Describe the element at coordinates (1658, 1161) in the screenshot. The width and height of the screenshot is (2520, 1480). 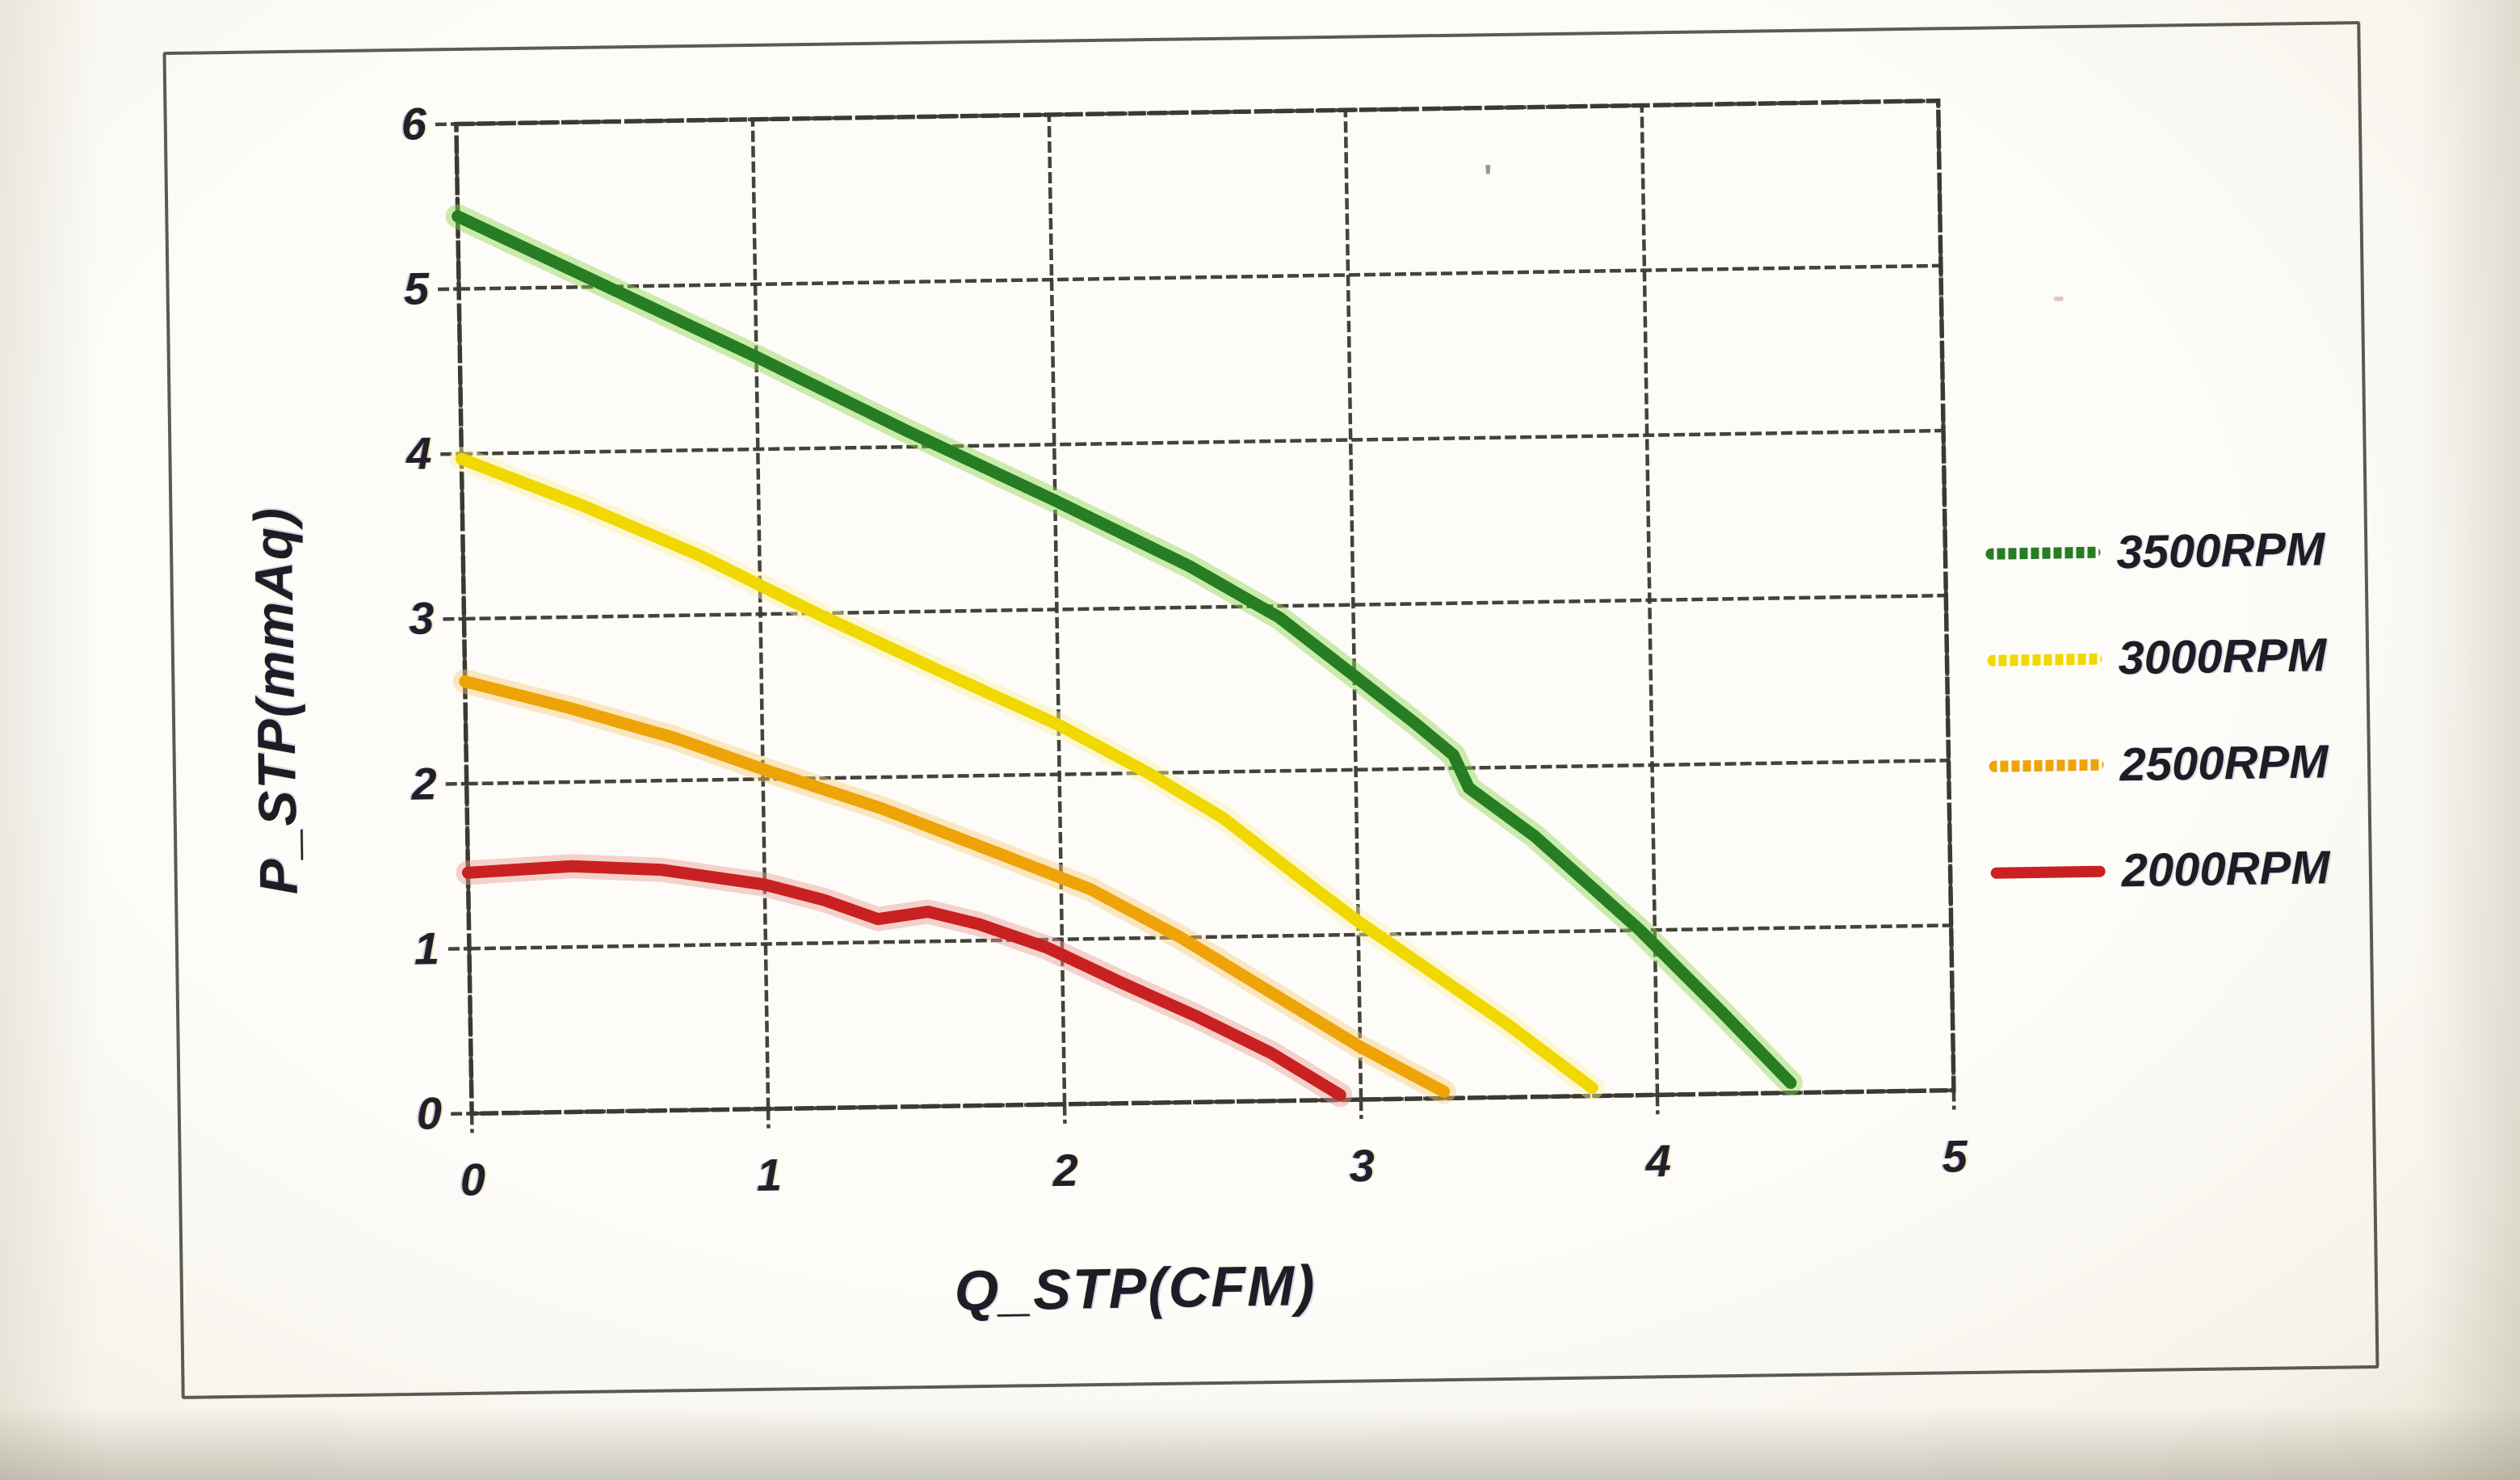
I see `x-tick-label-4: 4` at that location.